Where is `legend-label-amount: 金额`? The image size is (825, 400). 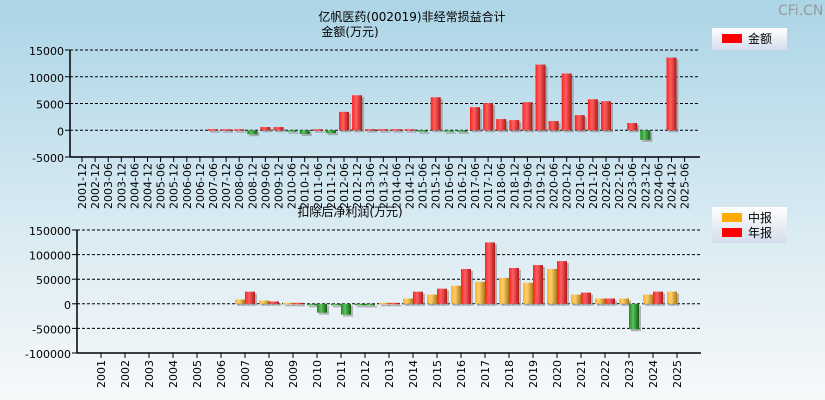
legend-label-amount: 金额 is located at coordinates (760, 38).